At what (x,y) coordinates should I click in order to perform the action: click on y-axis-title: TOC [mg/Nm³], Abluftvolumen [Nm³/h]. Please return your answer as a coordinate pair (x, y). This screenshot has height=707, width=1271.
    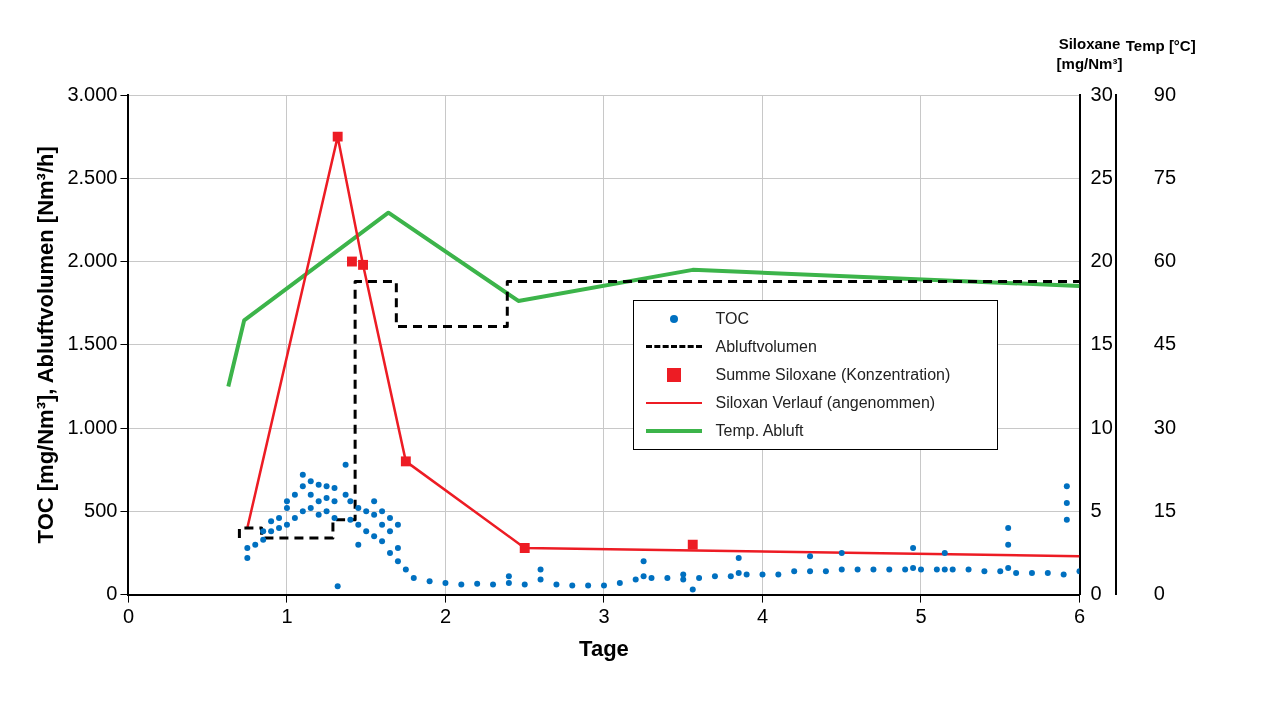
    Looking at the image, I should click on (46, 345).